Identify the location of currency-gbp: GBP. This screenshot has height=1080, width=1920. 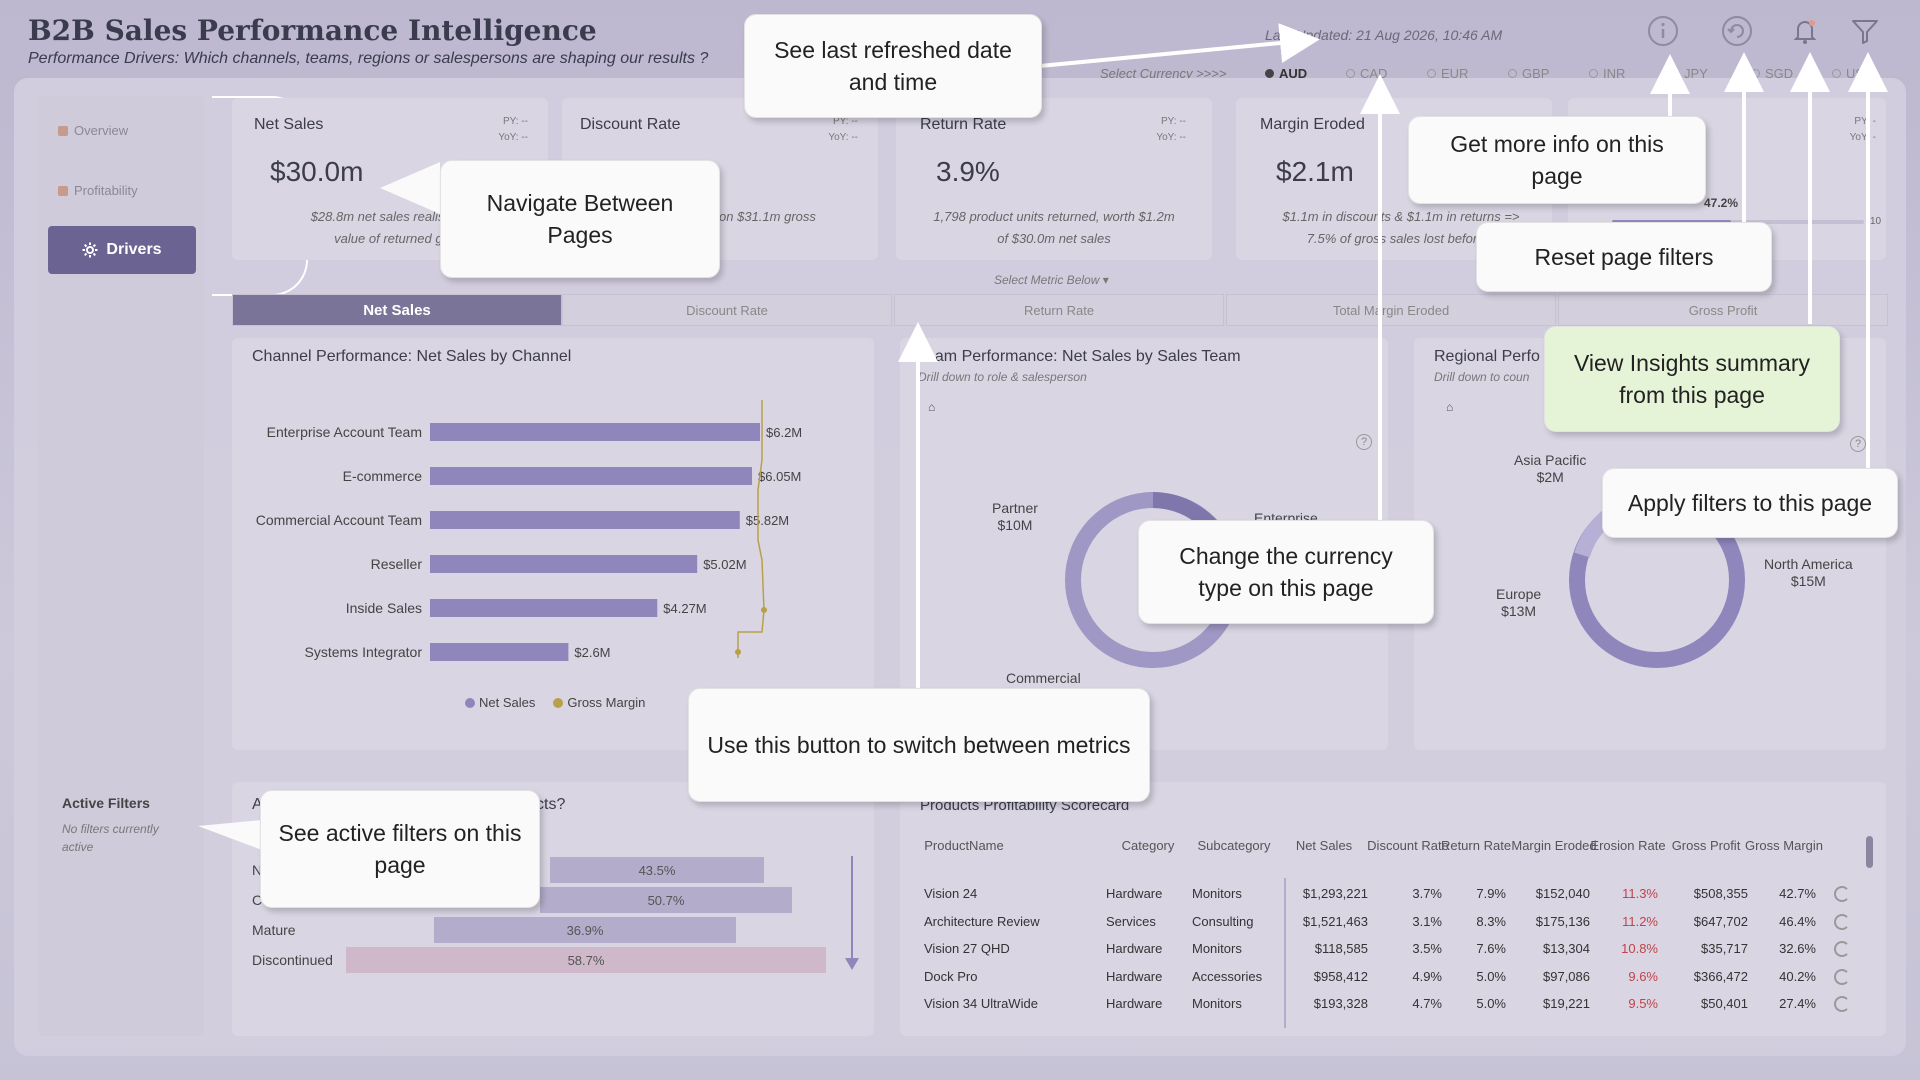
(1548, 73).